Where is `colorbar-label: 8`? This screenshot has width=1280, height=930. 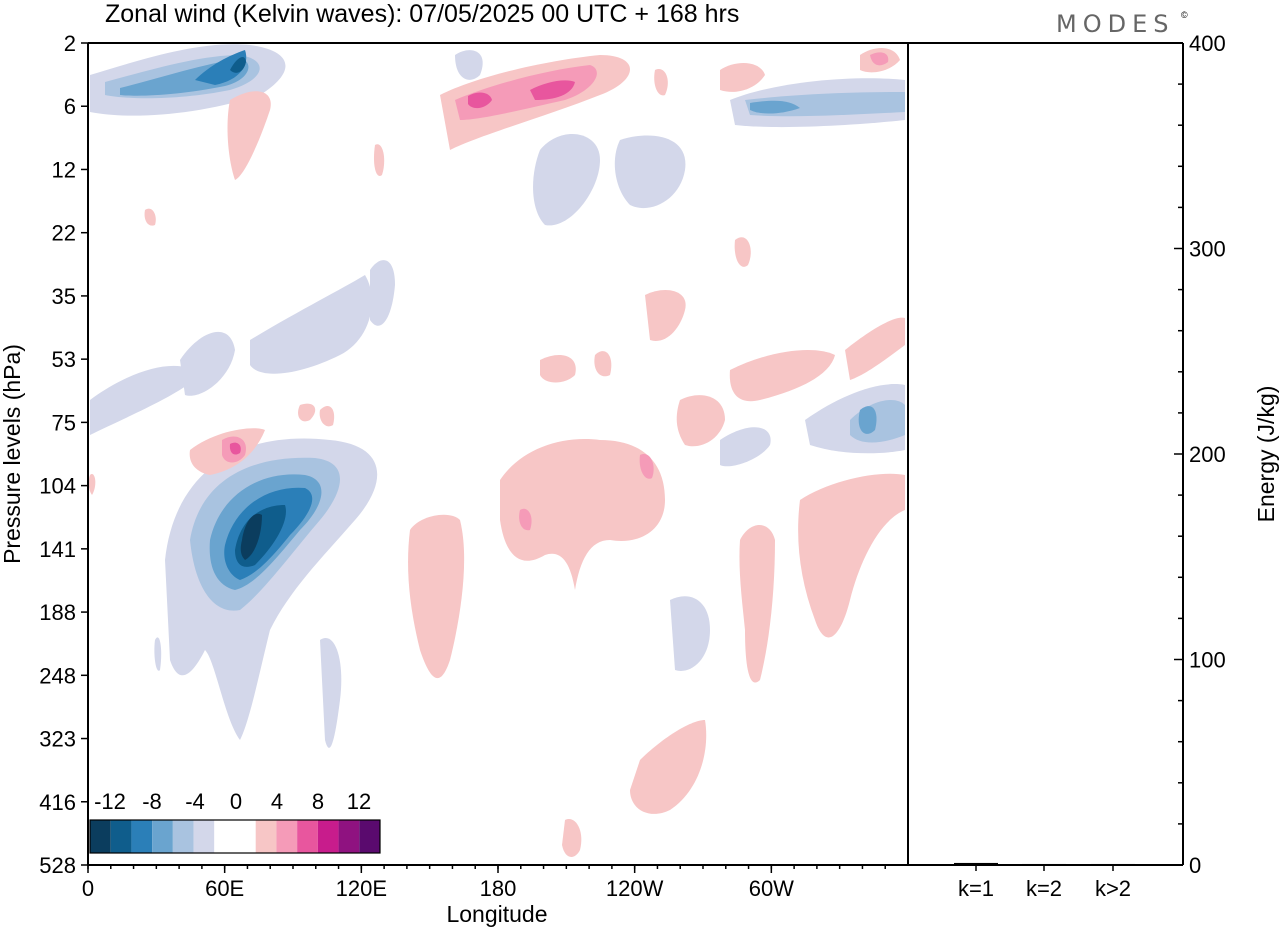
colorbar-label: 8 is located at coordinates (318, 801).